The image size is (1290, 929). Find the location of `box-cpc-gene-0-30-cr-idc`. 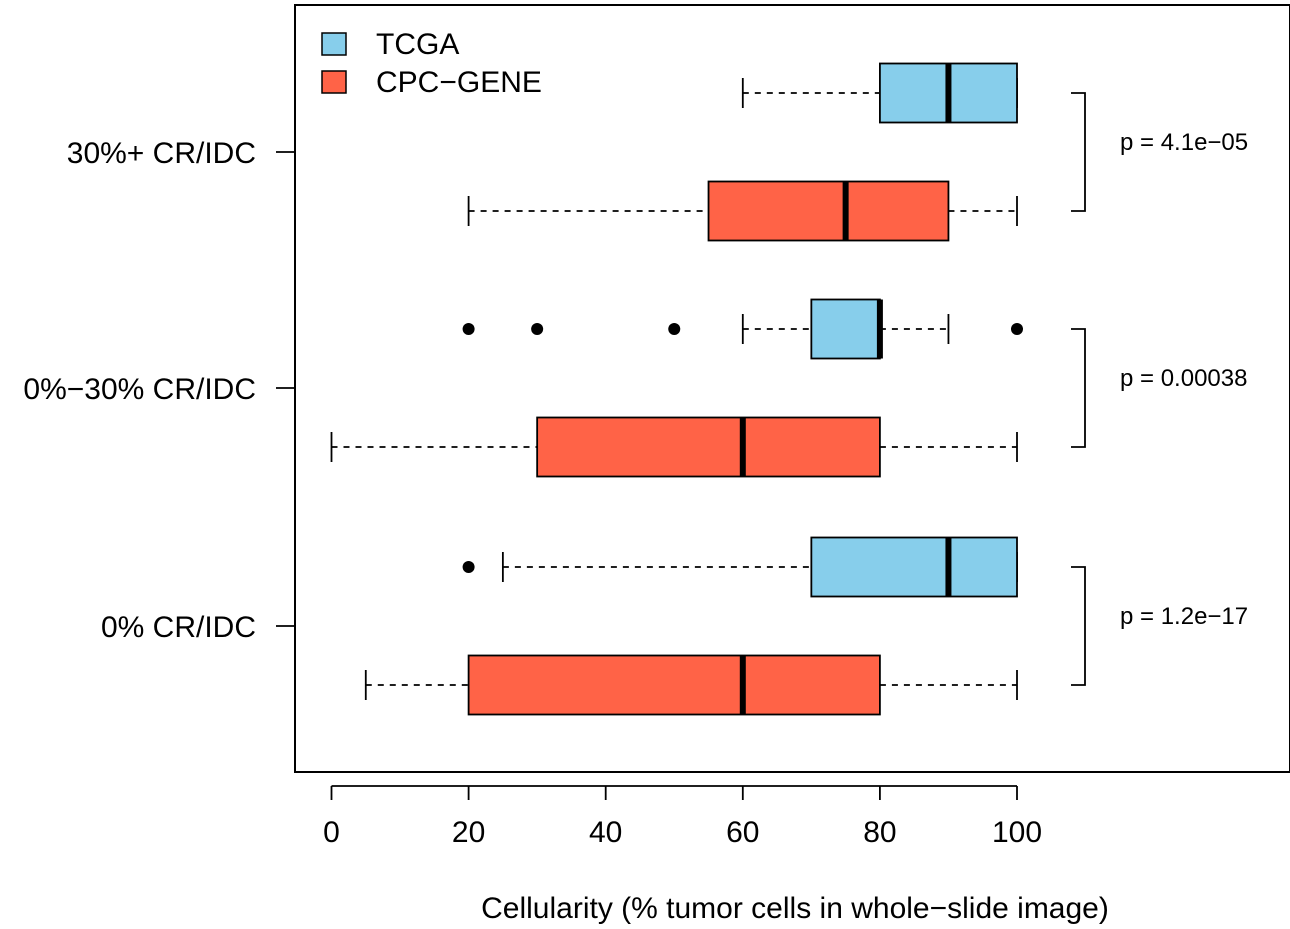

box-cpc-gene-0-30-cr-idc is located at coordinates (708, 447).